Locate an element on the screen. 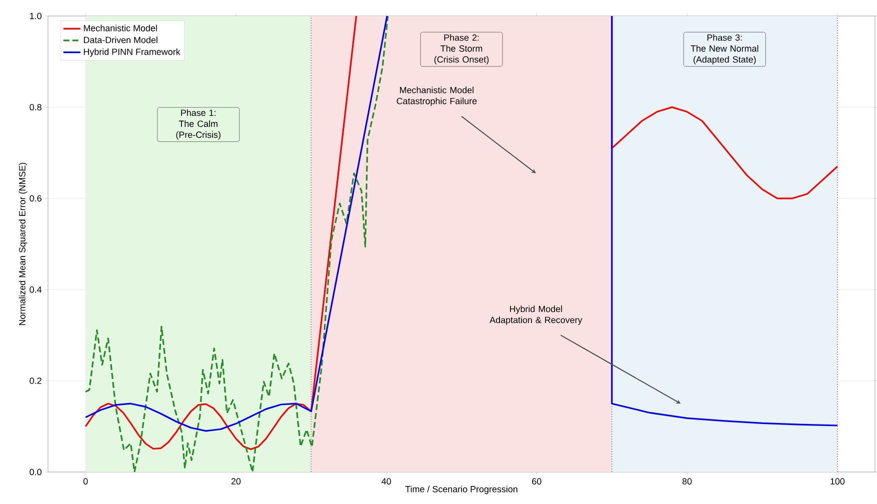 This screenshot has width=877, height=504. band-label: Phase 2: The Storm (Crisis Onset) is located at coordinates (461, 49).